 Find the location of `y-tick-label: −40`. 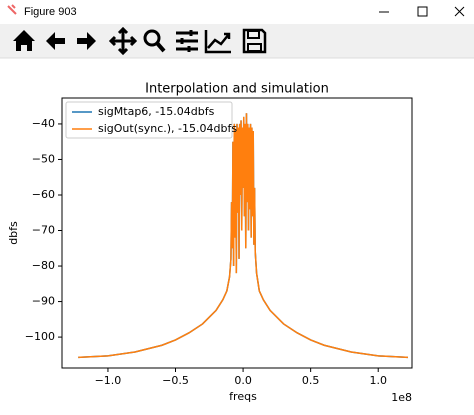

y-tick-label: −40 is located at coordinates (43, 123).